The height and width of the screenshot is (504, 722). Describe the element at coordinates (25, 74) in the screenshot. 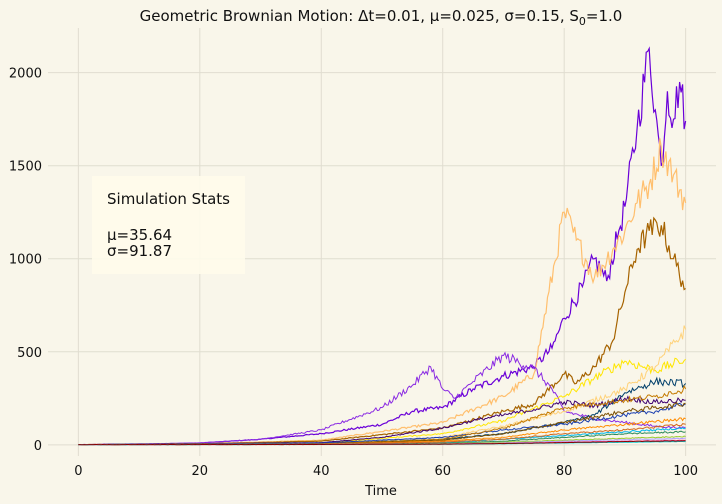

I see `y-tick-label: 2000` at that location.